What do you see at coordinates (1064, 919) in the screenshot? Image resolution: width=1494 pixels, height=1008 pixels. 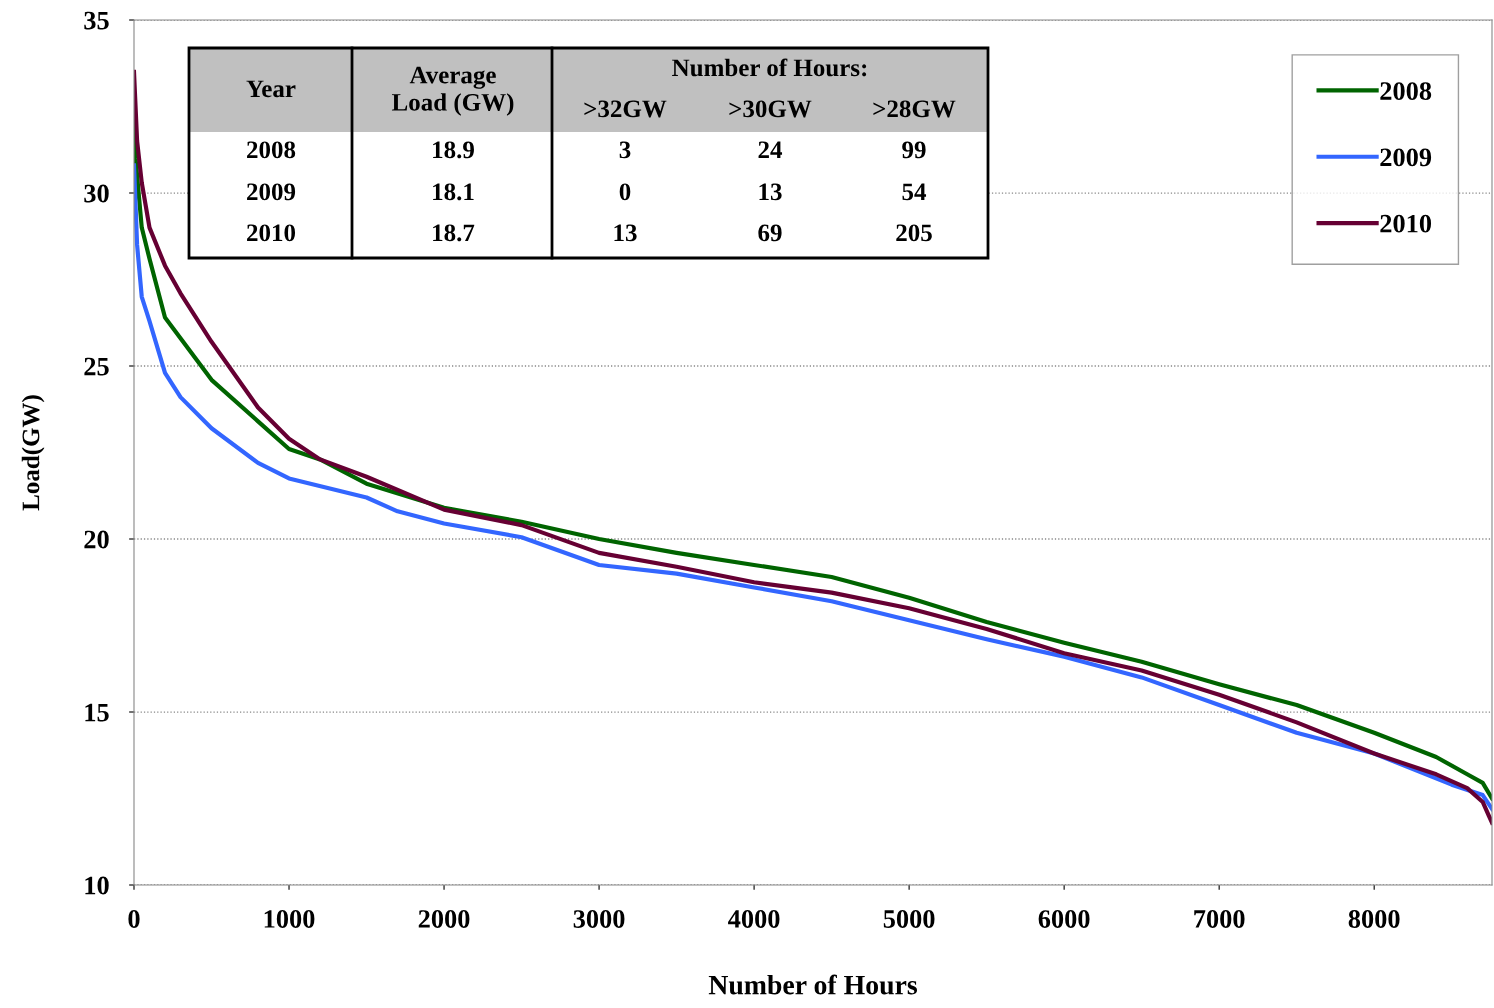 I see `x-tick-label: 6000` at bounding box center [1064, 919].